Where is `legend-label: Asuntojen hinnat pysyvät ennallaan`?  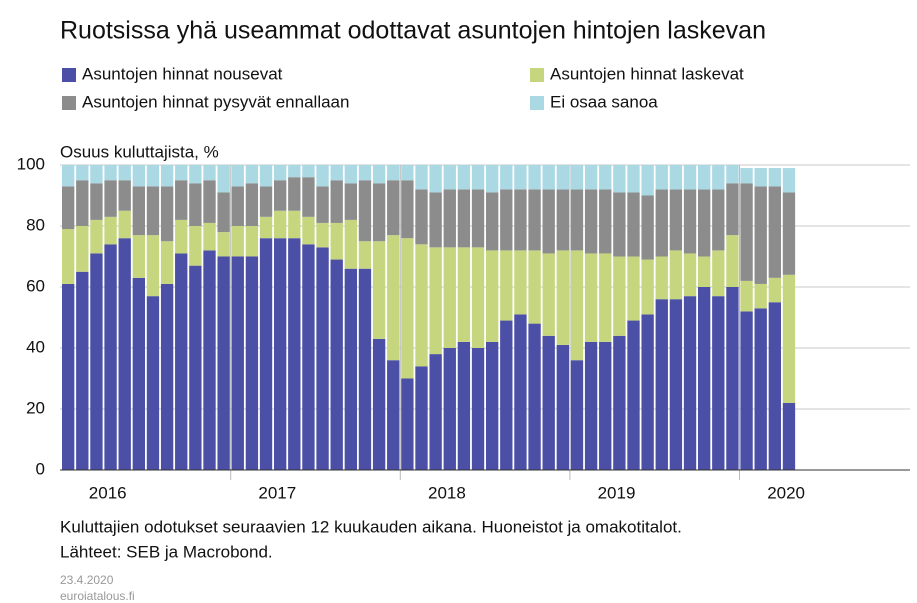
legend-label: Asuntojen hinnat pysyvät ennallaan is located at coordinates (215, 101).